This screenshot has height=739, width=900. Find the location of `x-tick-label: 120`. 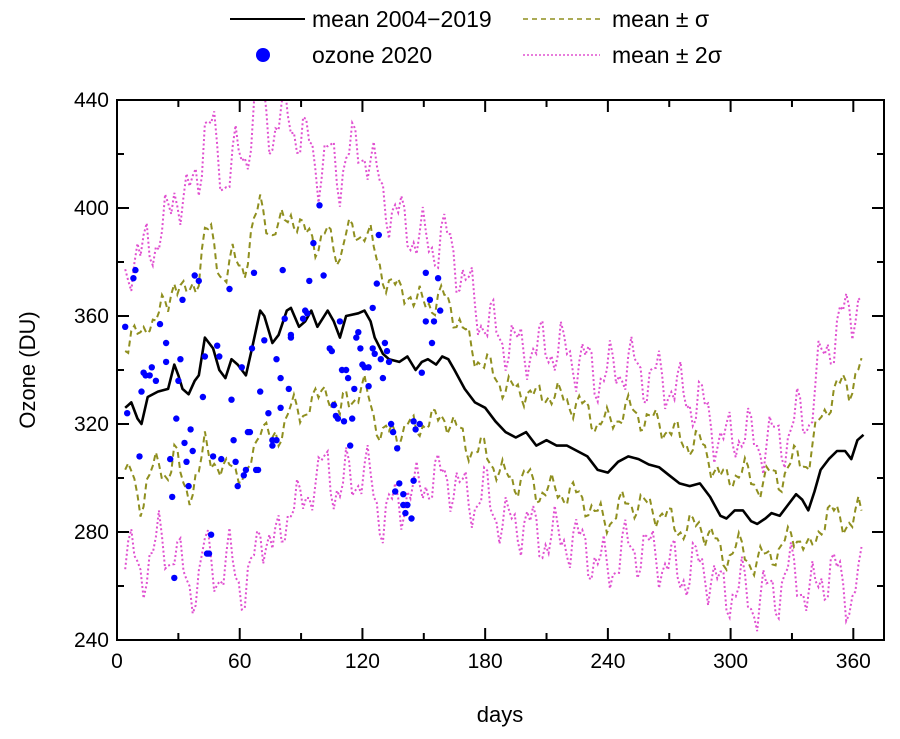

x-tick-label: 120 is located at coordinates (362, 661).